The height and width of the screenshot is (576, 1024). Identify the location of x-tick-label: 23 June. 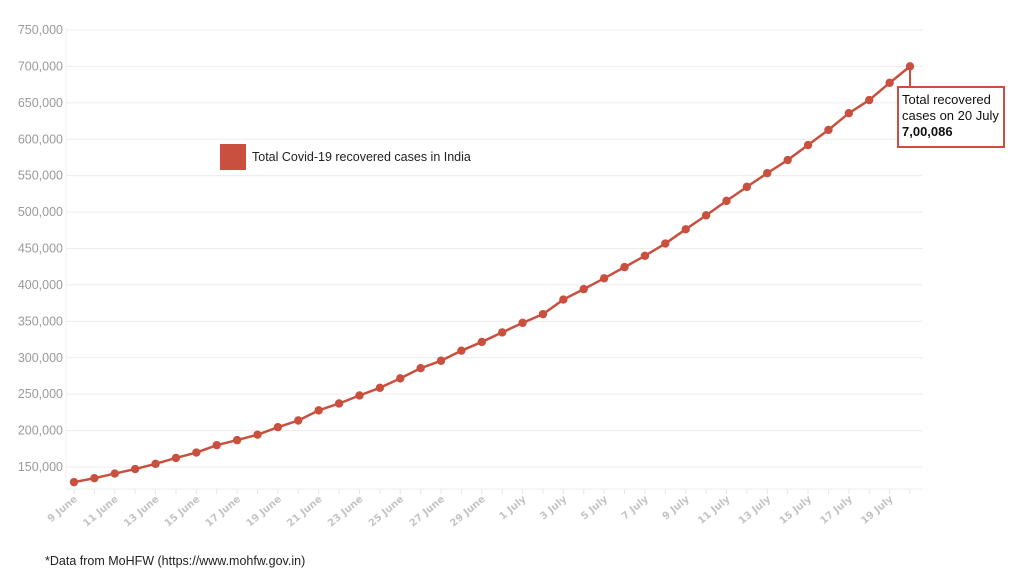
(346, 512).